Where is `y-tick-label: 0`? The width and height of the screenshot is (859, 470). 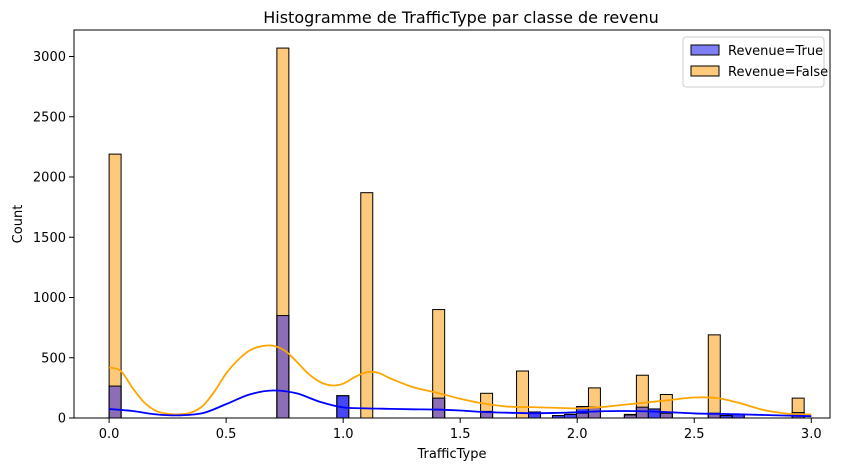 y-tick-label: 0 is located at coordinates (62, 419).